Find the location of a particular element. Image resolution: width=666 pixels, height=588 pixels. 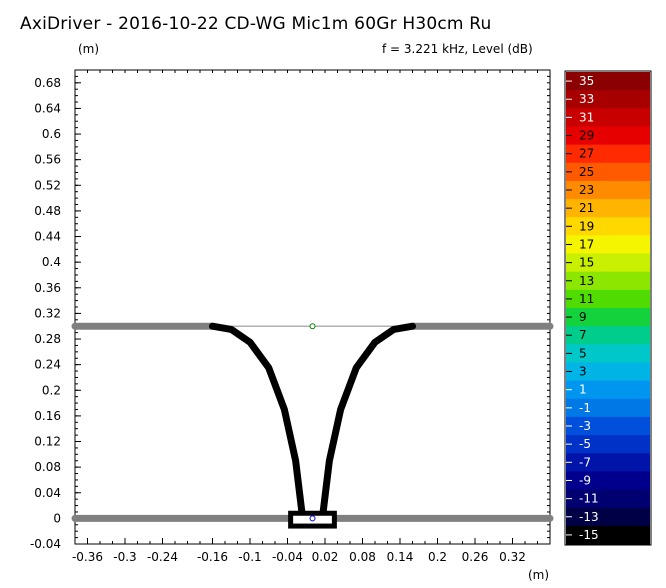

y-tick-label: 0.56 is located at coordinates (47, 160).